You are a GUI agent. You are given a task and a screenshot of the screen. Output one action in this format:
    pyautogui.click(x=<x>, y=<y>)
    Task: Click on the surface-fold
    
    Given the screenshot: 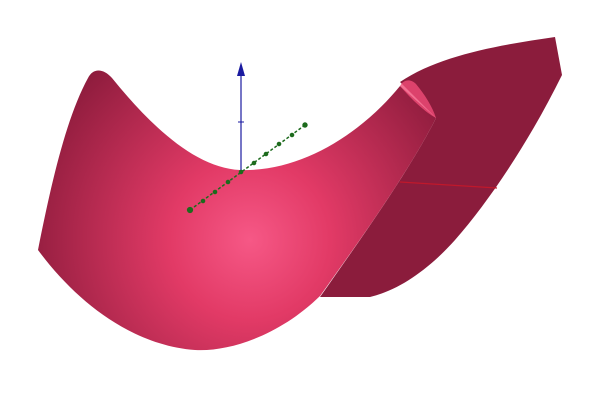 What is the action you would take?
    pyautogui.click(x=418, y=99)
    